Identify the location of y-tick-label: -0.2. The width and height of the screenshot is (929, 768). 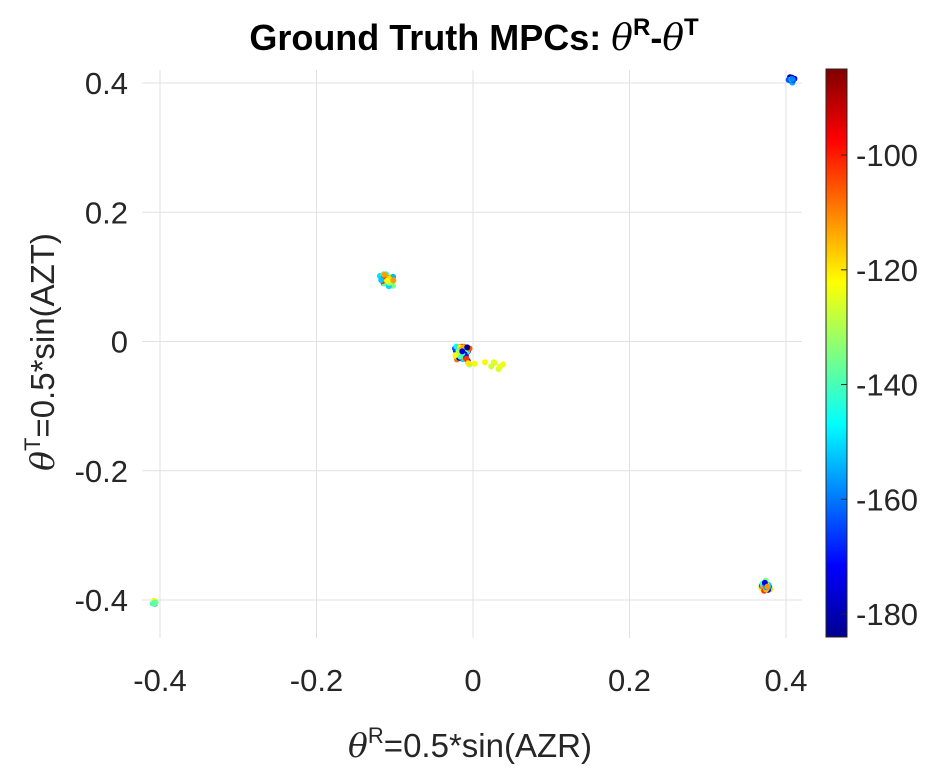
(101, 471).